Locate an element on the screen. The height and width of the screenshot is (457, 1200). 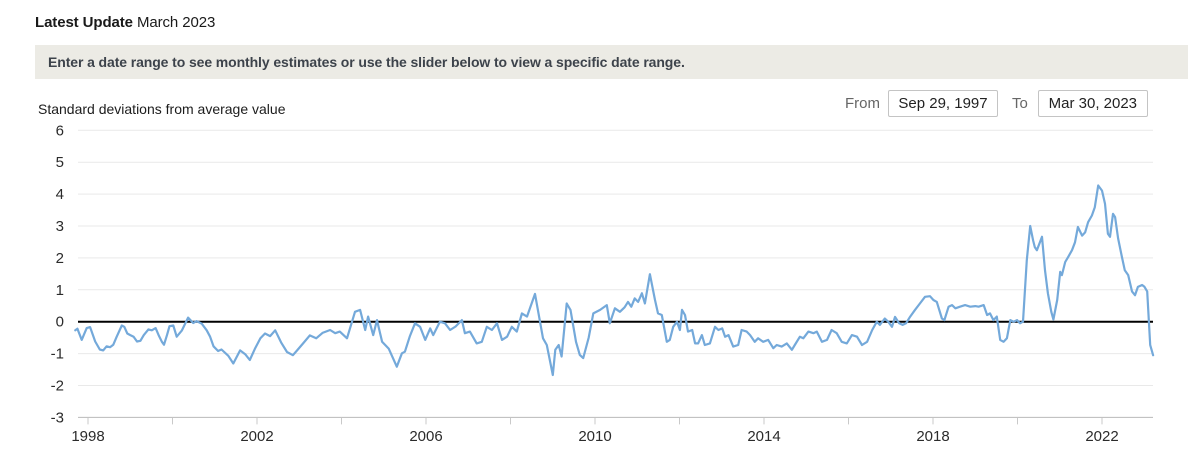
latest-update-value: March 2023 is located at coordinates (176, 22).